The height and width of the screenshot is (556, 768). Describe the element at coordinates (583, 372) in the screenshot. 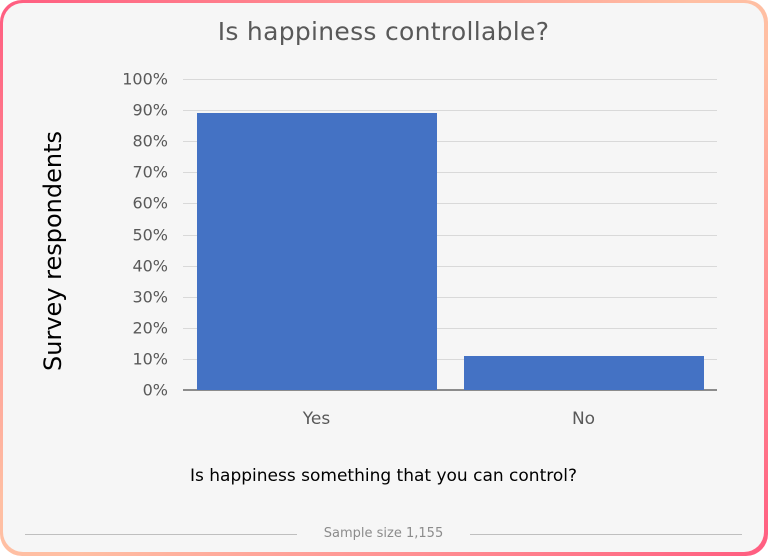

I see `bar-no` at that location.